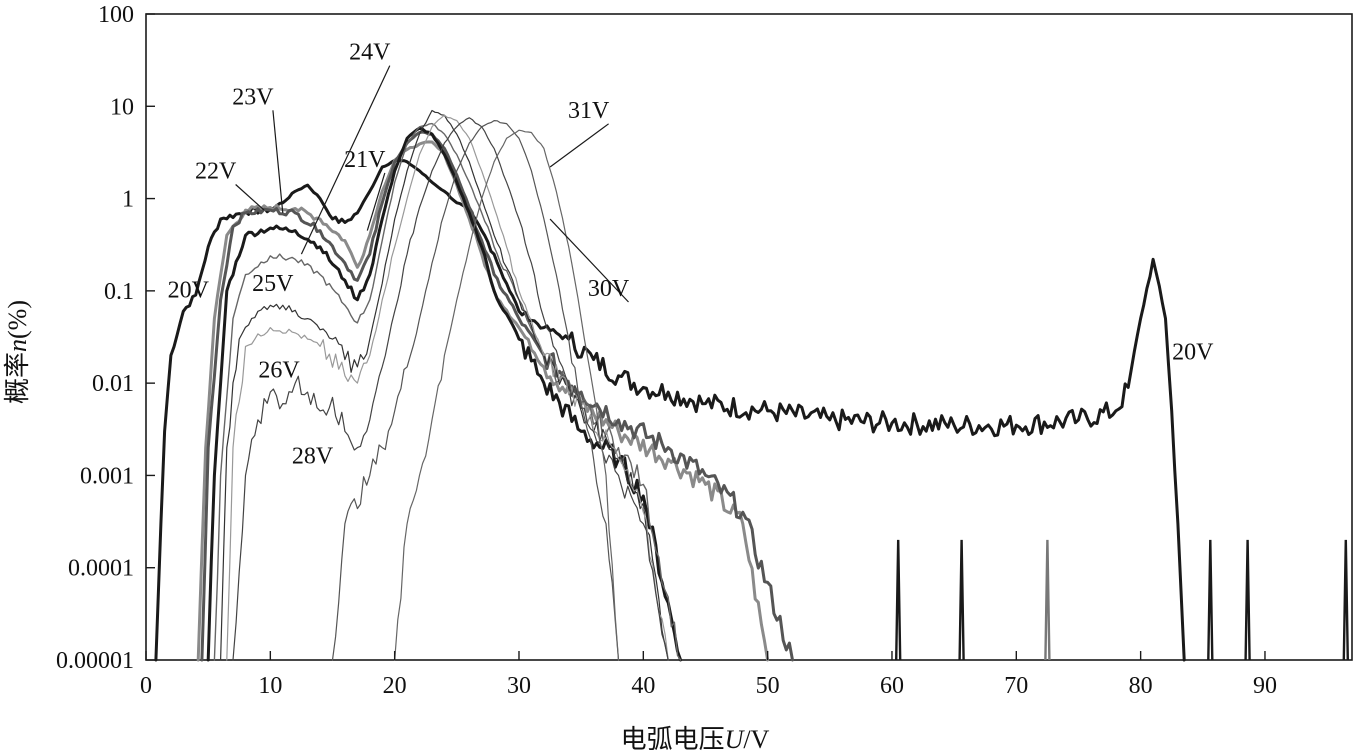 The image size is (1355, 753). I want to click on x-tick-label-90: 90, so click(1265, 686).